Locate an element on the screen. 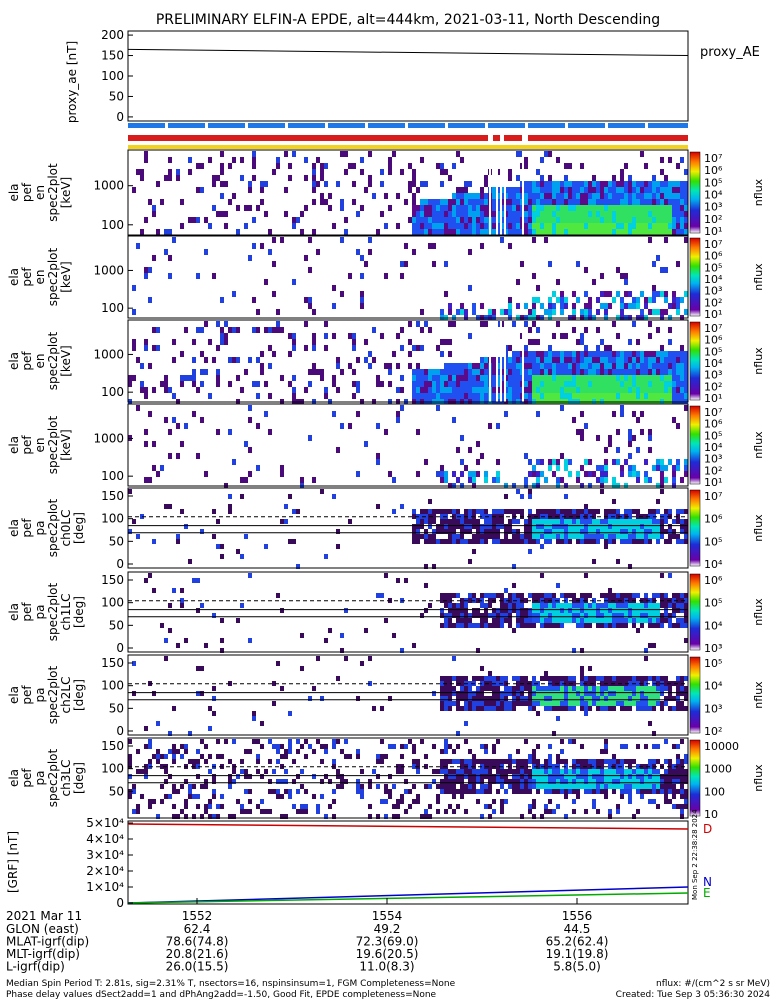 The width and height of the screenshot is (775, 1000). colorbar-tick-label: 10⁷ is located at coordinates (713, 328).